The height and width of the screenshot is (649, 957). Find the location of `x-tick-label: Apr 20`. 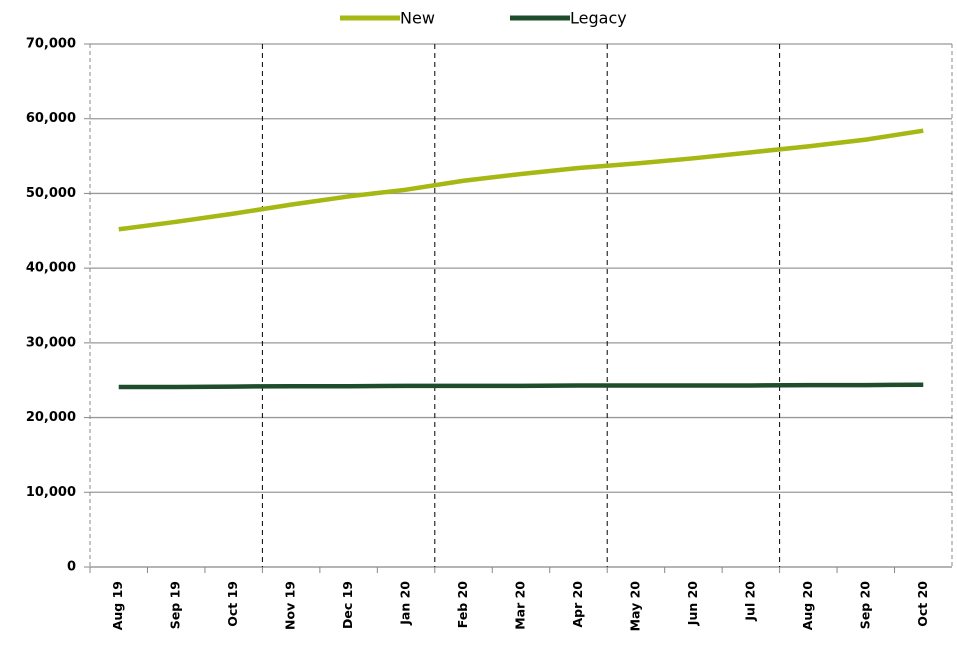

x-tick-label: Apr 20 is located at coordinates (577, 604).